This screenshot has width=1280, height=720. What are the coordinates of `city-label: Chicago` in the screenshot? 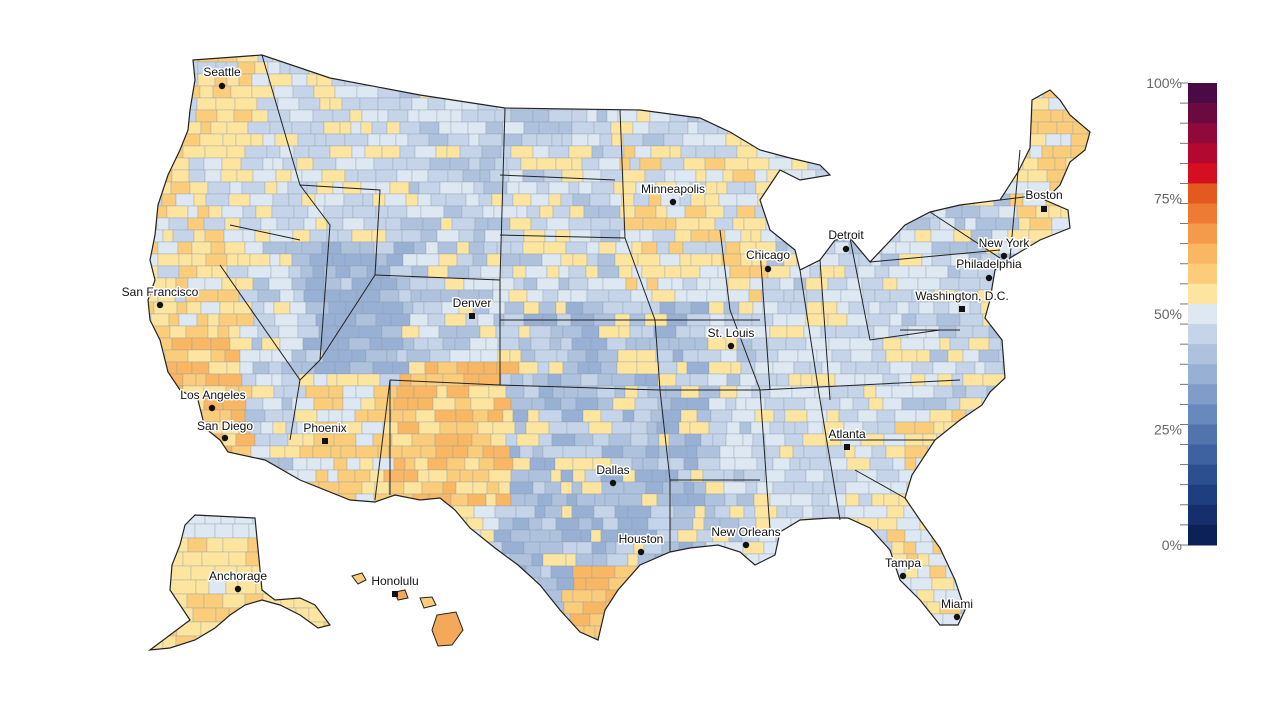 It's located at (768, 255).